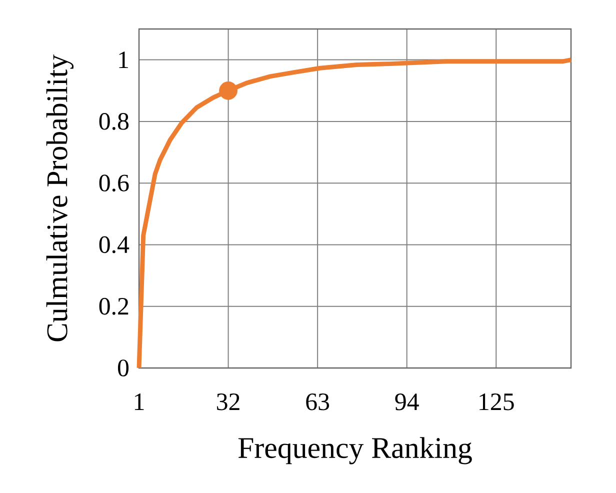 Image resolution: width=616 pixels, height=493 pixels. I want to click on x-axis-title: Frequency Ranking, so click(355, 450).